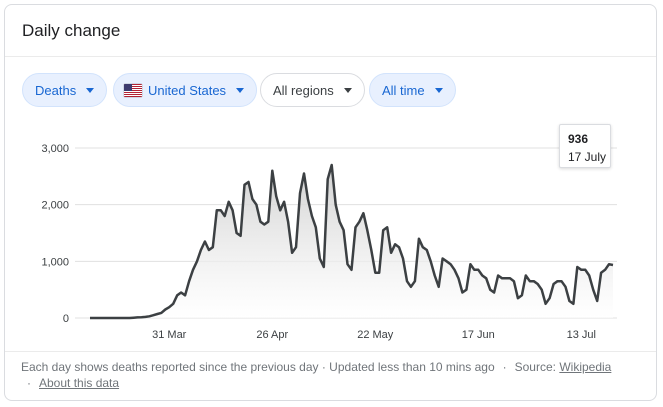 The image size is (663, 407). I want to click on tooltip-date: 17 July, so click(587, 157).